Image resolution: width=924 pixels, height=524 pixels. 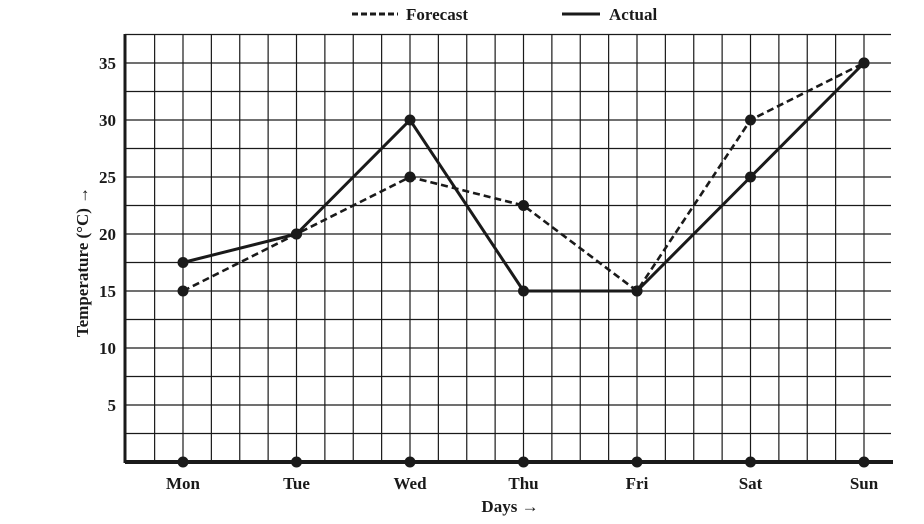 I want to click on legend-label-actual: Actual, so click(x=633, y=14).